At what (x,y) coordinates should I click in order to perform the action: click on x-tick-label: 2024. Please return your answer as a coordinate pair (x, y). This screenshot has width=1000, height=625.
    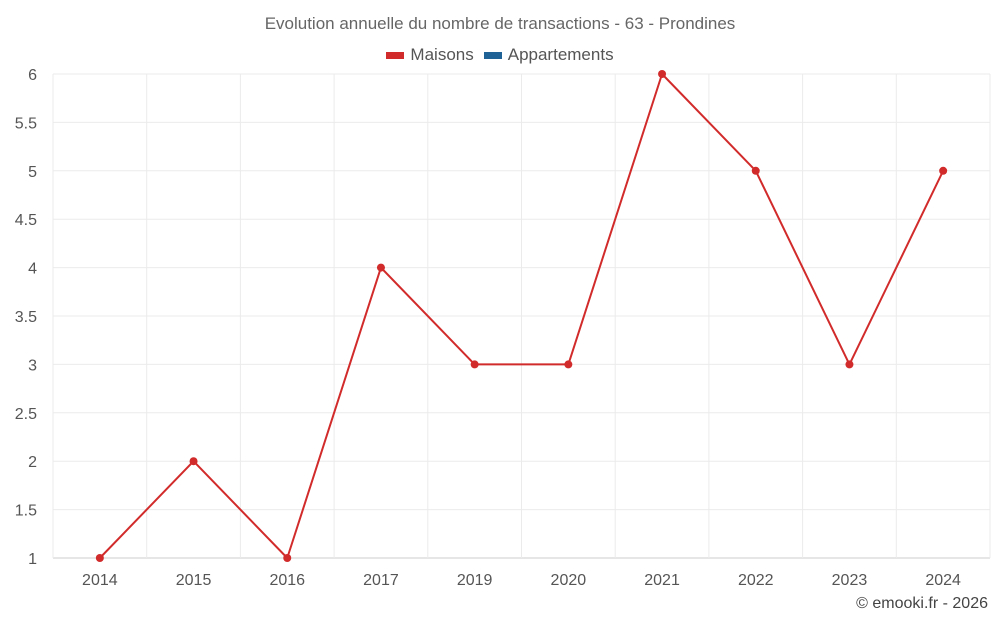
    Looking at the image, I should click on (943, 580).